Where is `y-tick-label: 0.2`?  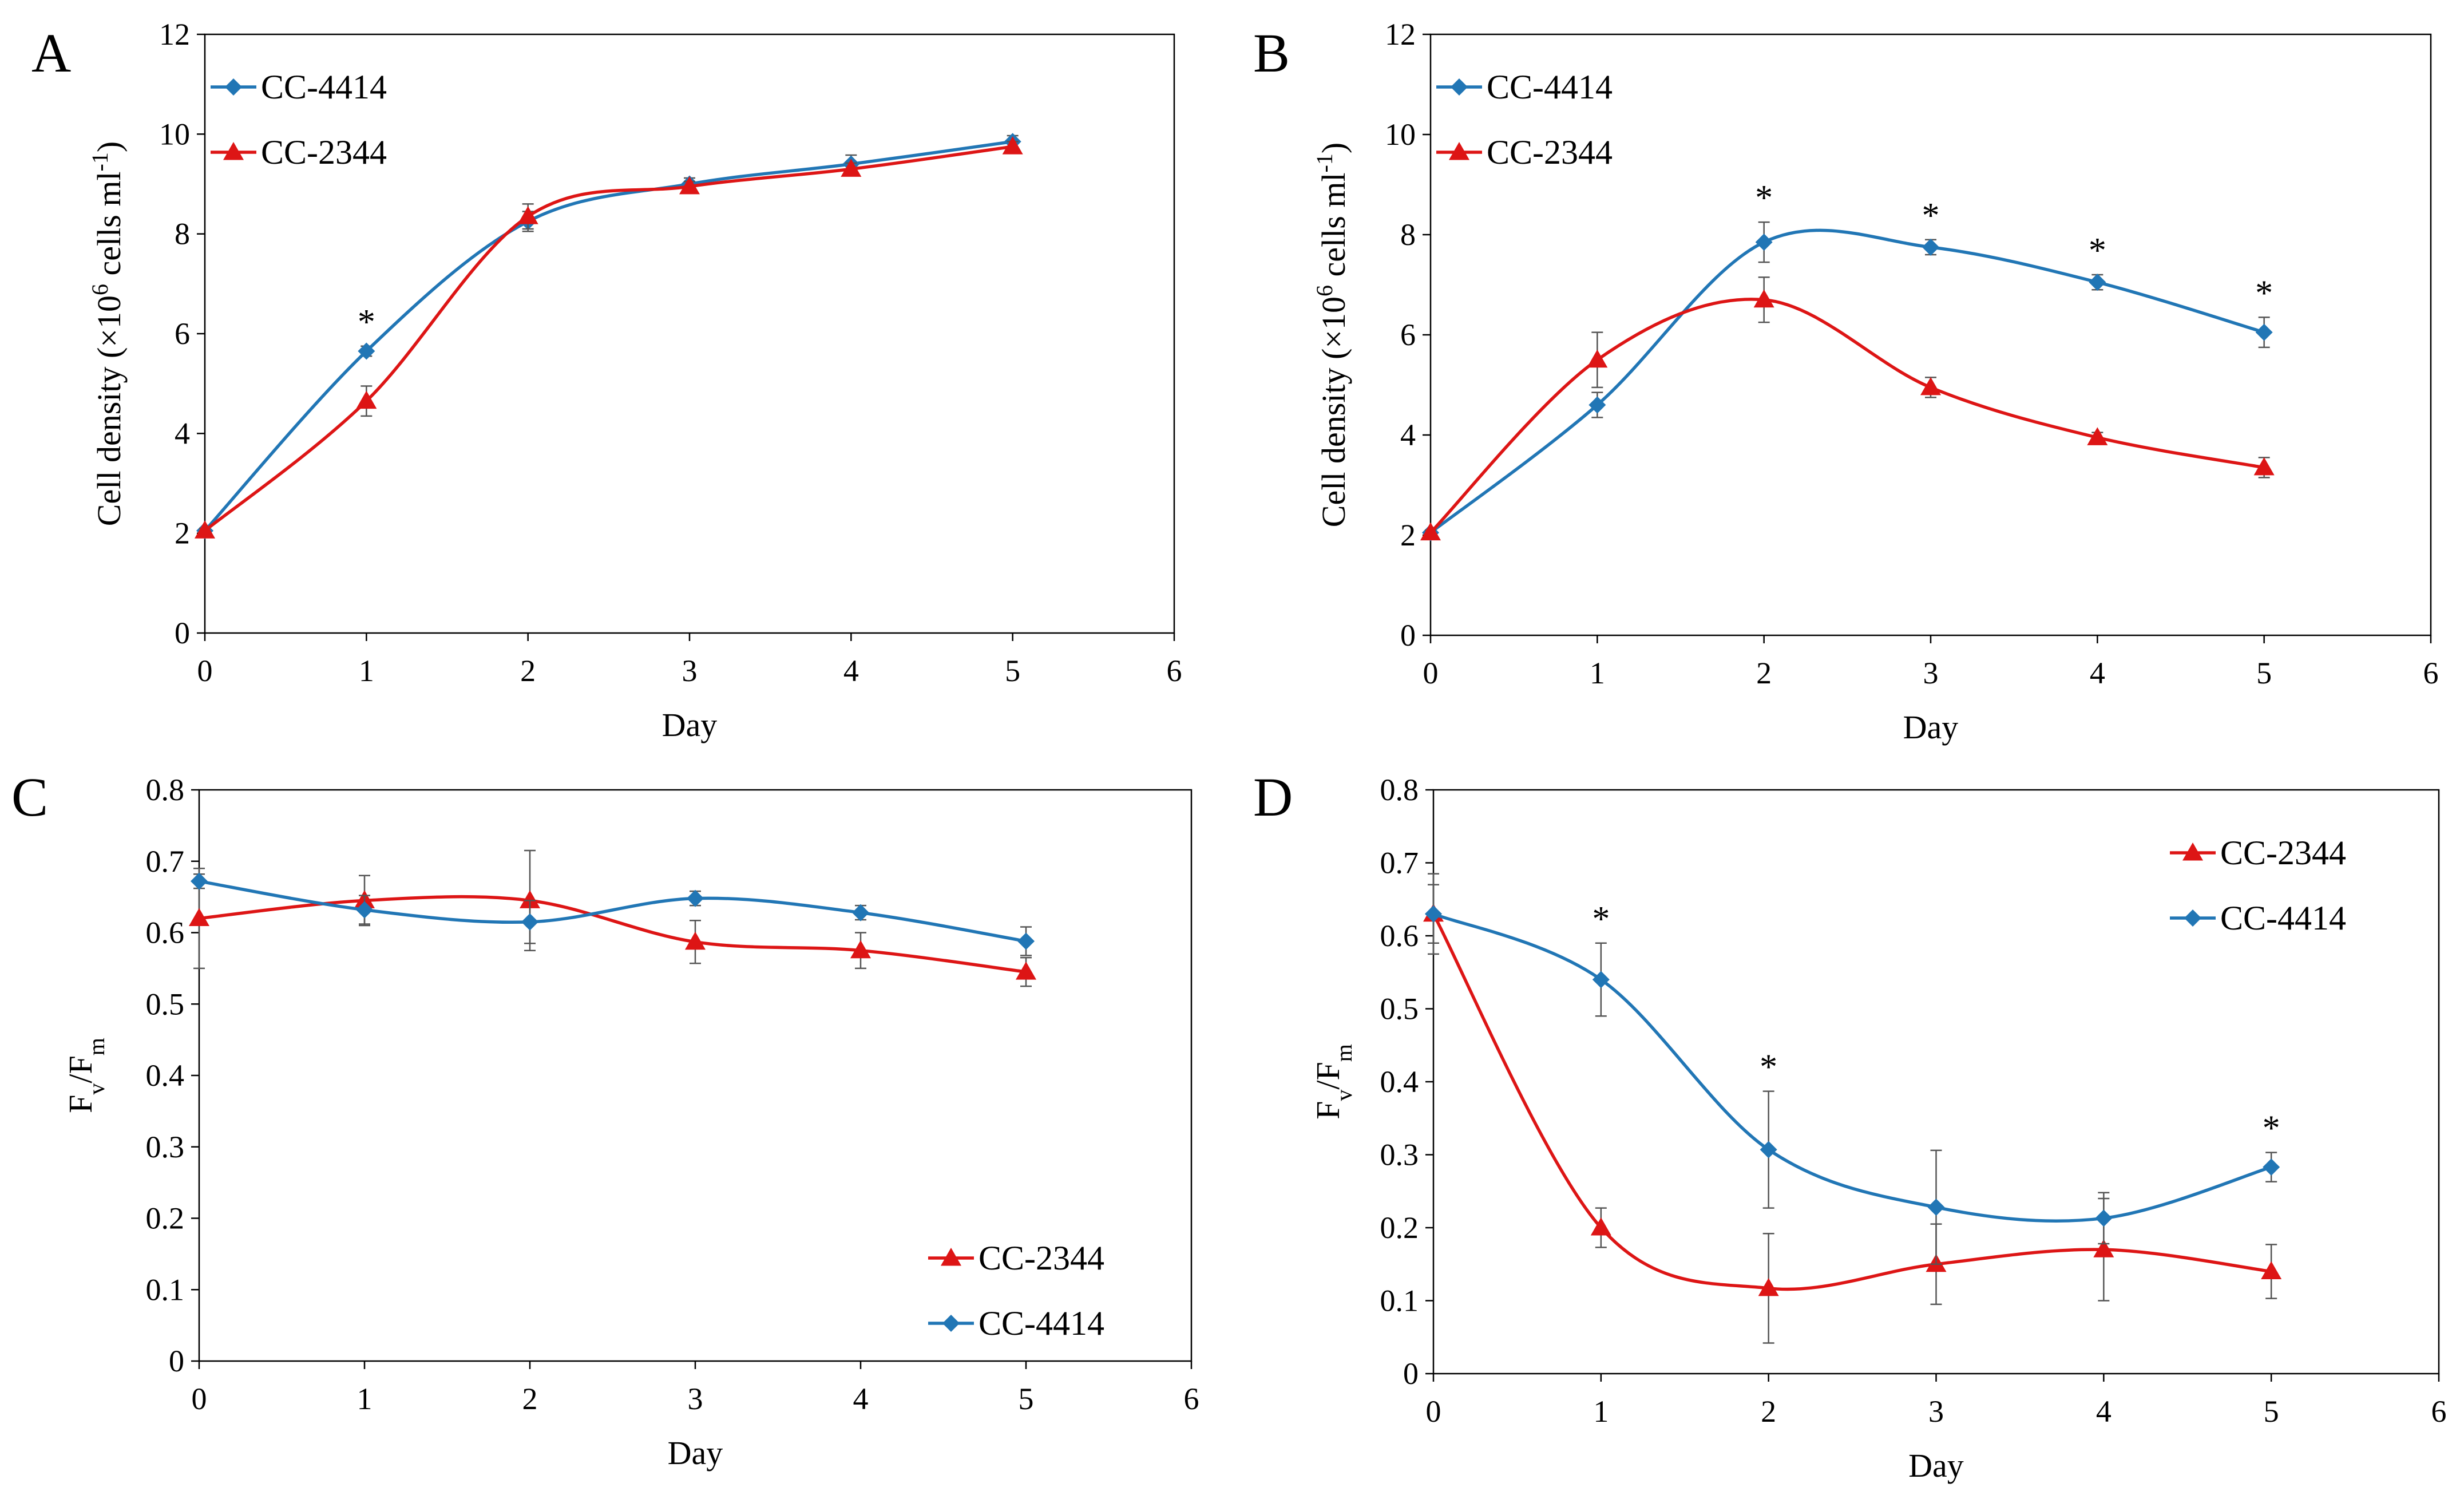 y-tick-label: 0.2 is located at coordinates (165, 1219).